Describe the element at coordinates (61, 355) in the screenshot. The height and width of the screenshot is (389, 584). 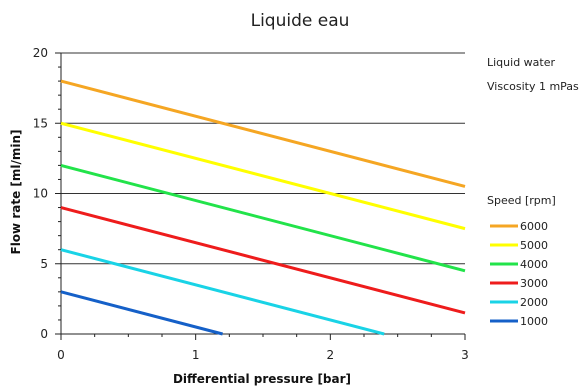
I see `x-tick-label-0: 0` at that location.